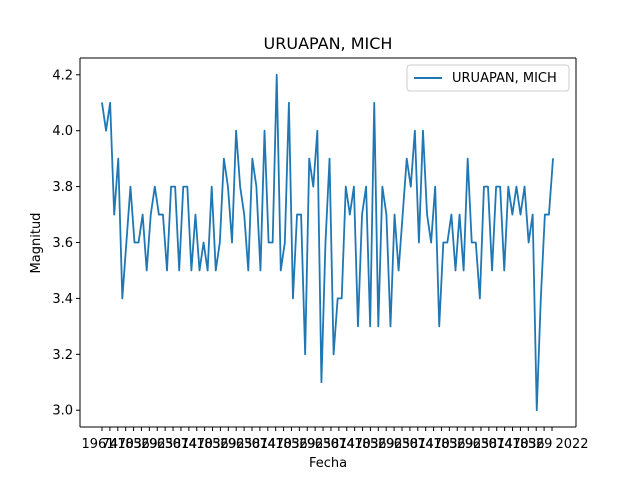 The image size is (640, 480). What do you see at coordinates (62, 299) in the screenshot?
I see `y-tick-label: 3.4` at bounding box center [62, 299].